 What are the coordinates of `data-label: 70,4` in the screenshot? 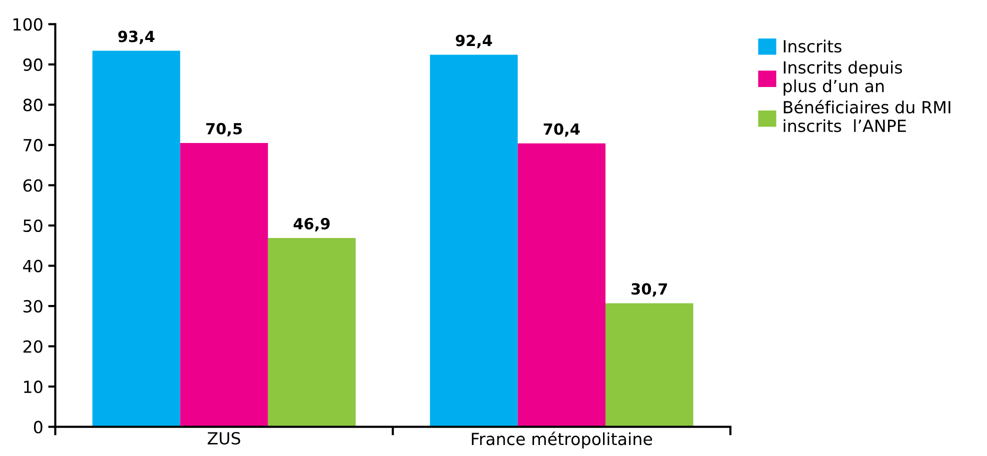 It's located at (562, 130).